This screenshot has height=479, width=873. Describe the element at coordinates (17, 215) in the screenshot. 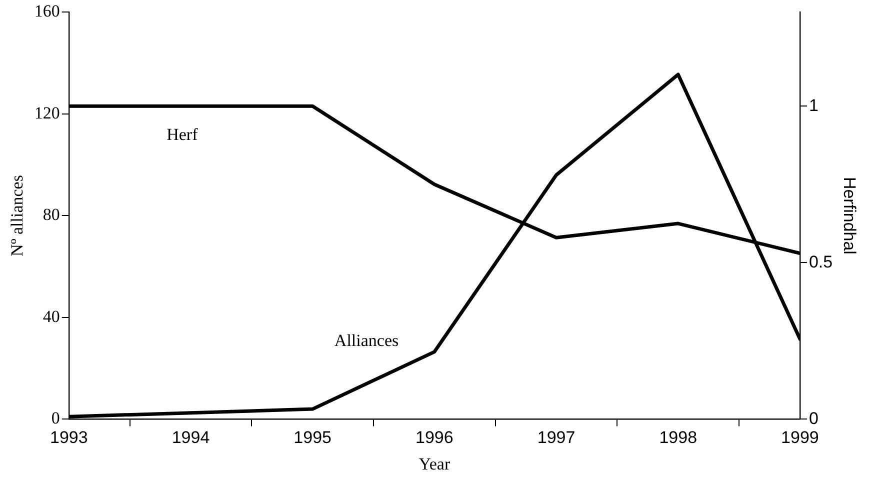

I see `y-axis-title: Nº alliances` at that location.